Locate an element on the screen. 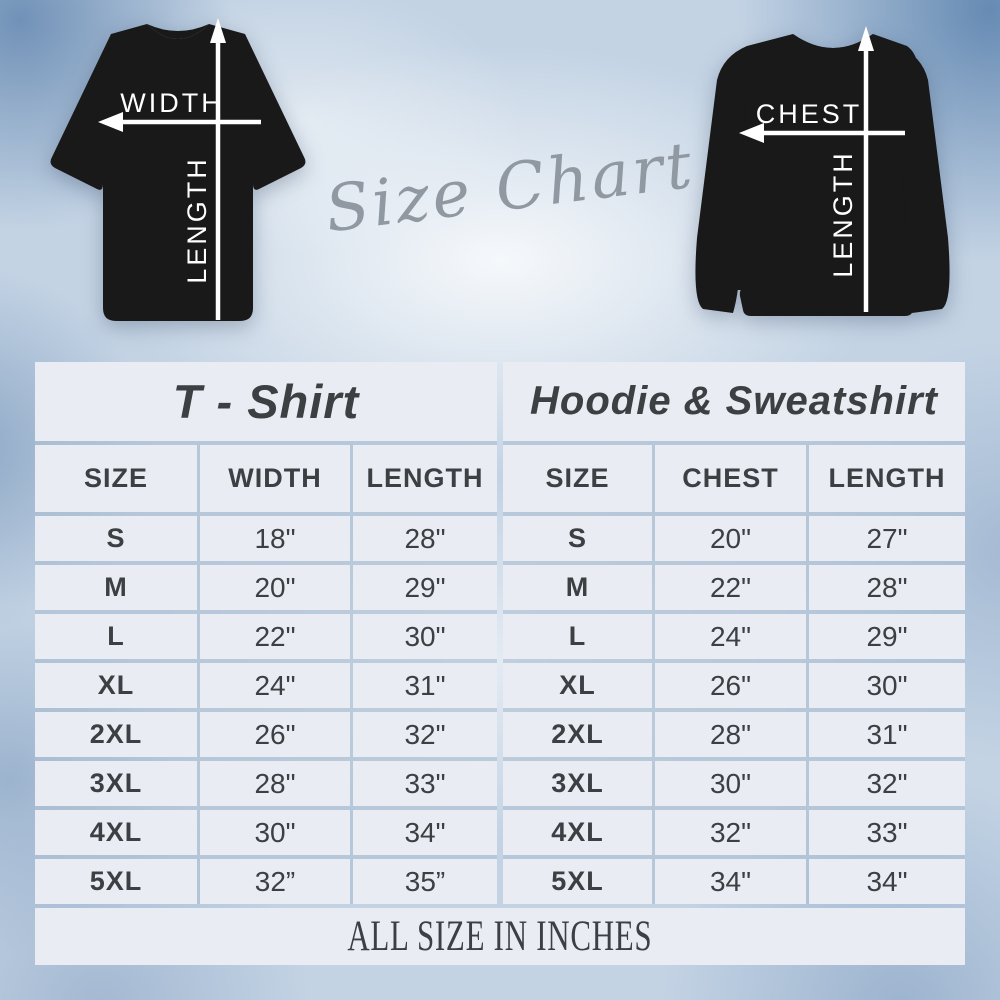 The width and height of the screenshot is (1000, 1000). width-cell: 24" is located at coordinates (275, 685).